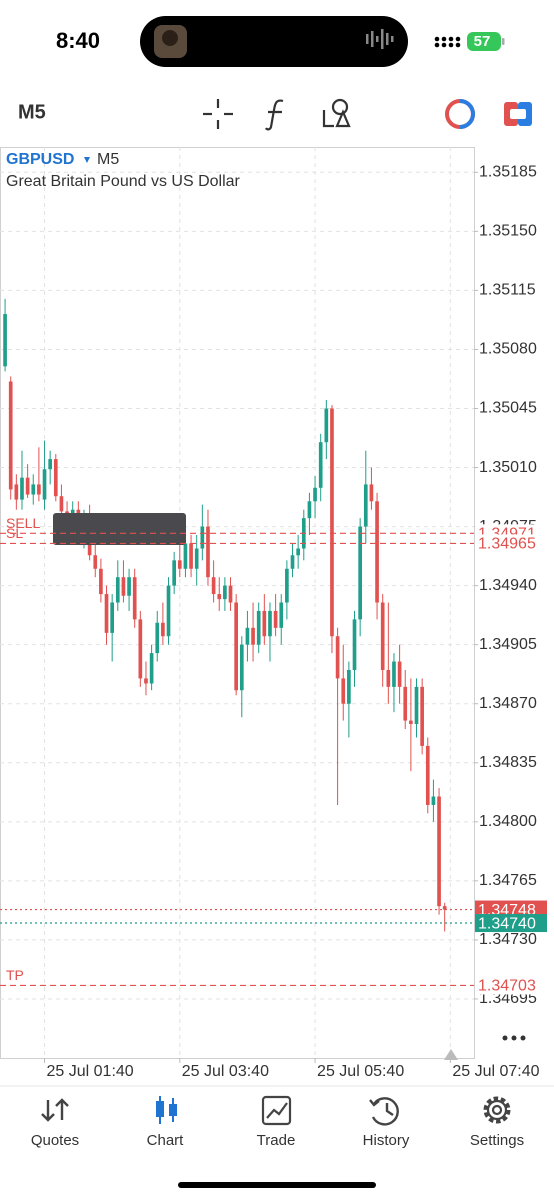  Describe the element at coordinates (508, 703) in the screenshot. I see `y-tick-label: 1.34870` at that location.